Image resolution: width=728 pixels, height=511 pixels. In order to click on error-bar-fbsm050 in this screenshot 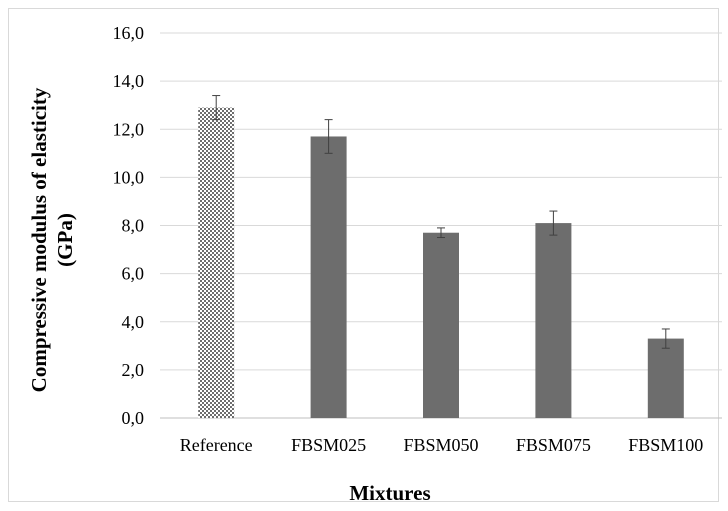, I will do `click(441, 233)`.